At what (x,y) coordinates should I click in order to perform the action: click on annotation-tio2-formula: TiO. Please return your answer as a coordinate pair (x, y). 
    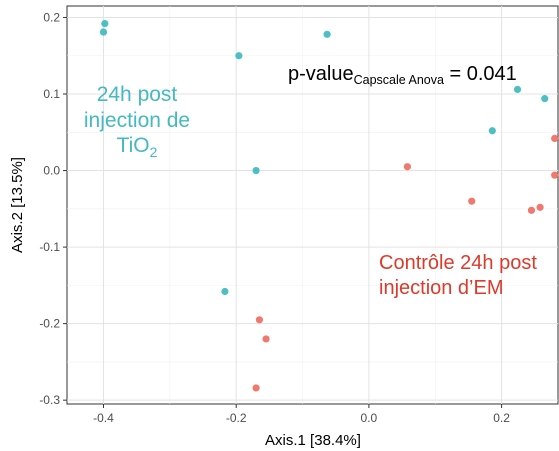
    Looking at the image, I should click on (133, 146).